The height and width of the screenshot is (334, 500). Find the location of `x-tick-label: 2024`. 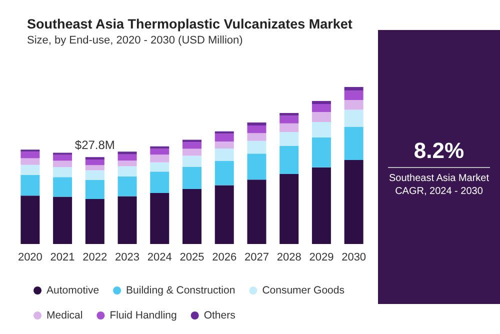

x-tick-label: 2024 is located at coordinates (159, 258).